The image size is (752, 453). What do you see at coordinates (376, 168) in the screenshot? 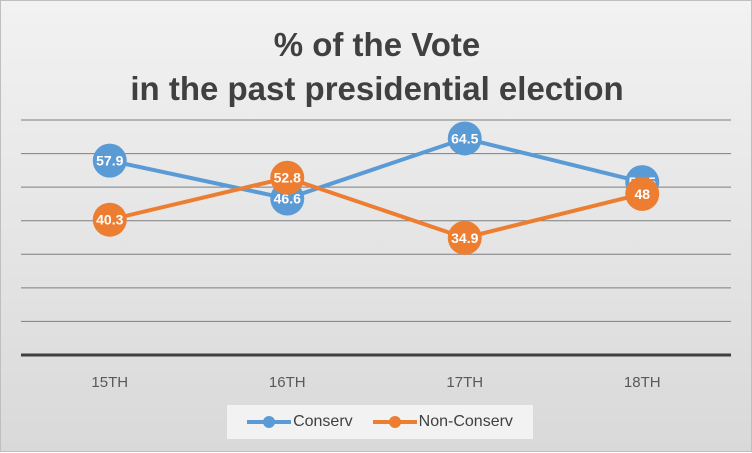
I see `series-line-conserv` at bounding box center [376, 168].